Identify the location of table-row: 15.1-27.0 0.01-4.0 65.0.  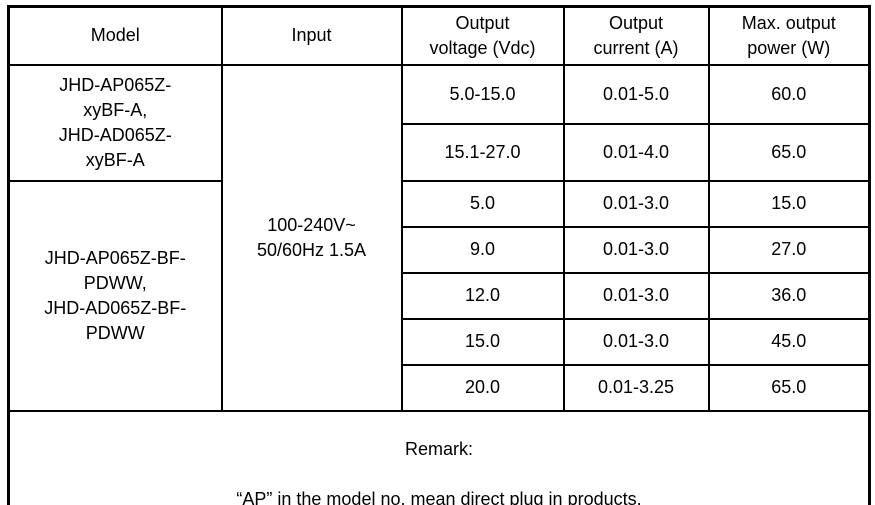
(440, 152).